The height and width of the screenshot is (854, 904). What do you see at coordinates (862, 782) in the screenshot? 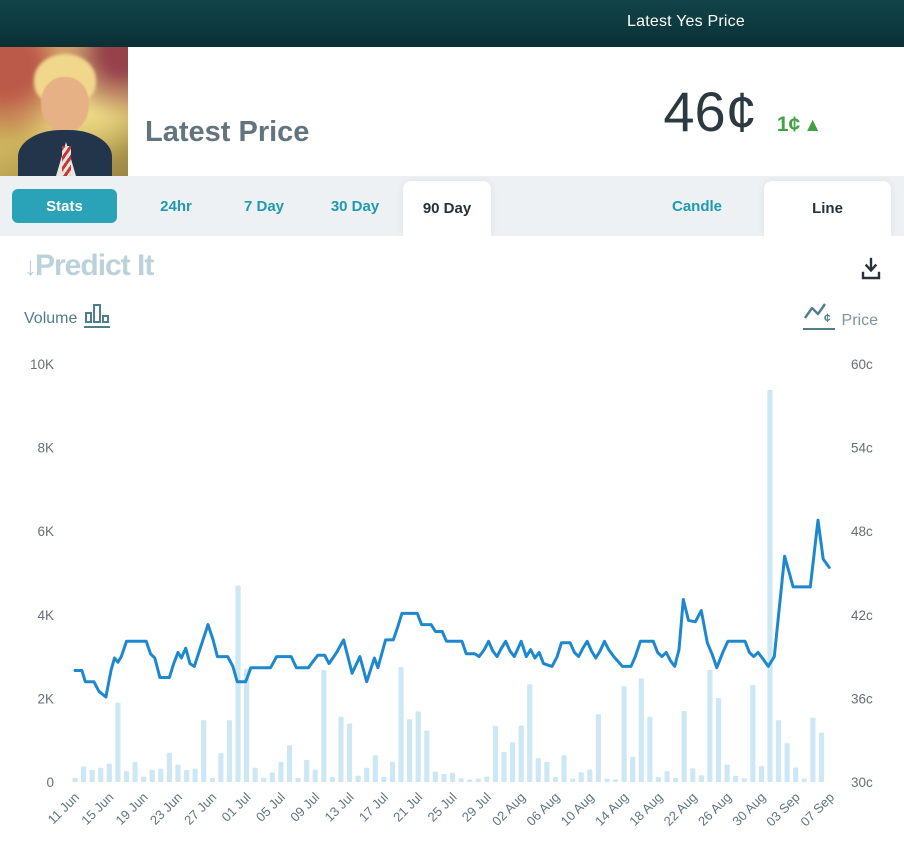
I see `price-axis-tick: 30c` at bounding box center [862, 782].